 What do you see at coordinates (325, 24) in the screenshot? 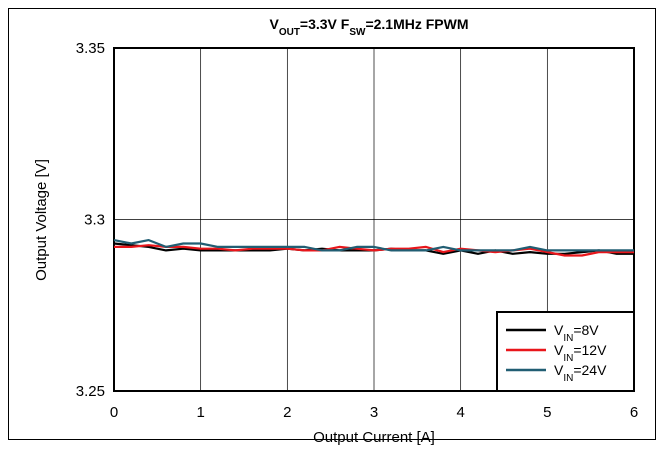
I see `title-part: =3.3V F` at bounding box center [325, 24].